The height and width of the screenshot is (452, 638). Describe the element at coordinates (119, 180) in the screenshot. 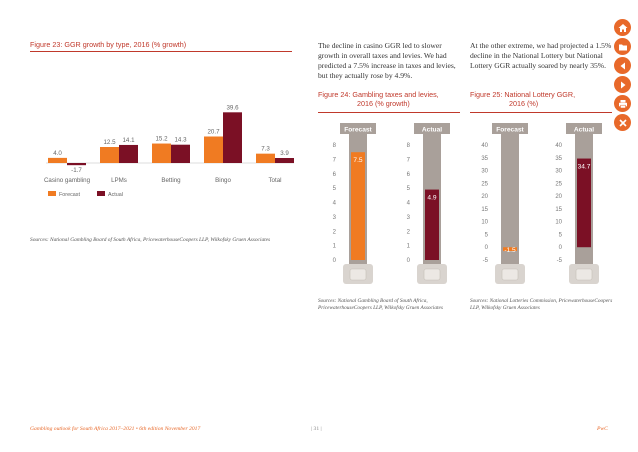

I see `fig23-category-label: LPMs` at that location.